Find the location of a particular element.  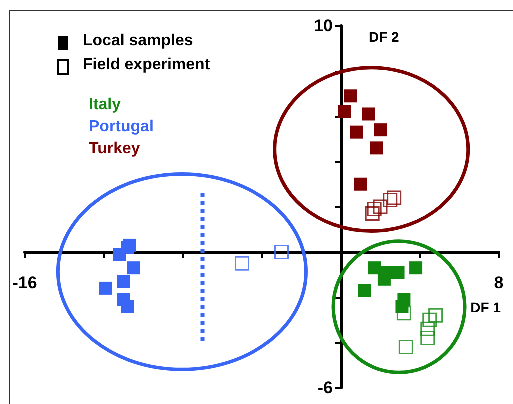

y-tick-label: -6 is located at coordinates (325, 388).